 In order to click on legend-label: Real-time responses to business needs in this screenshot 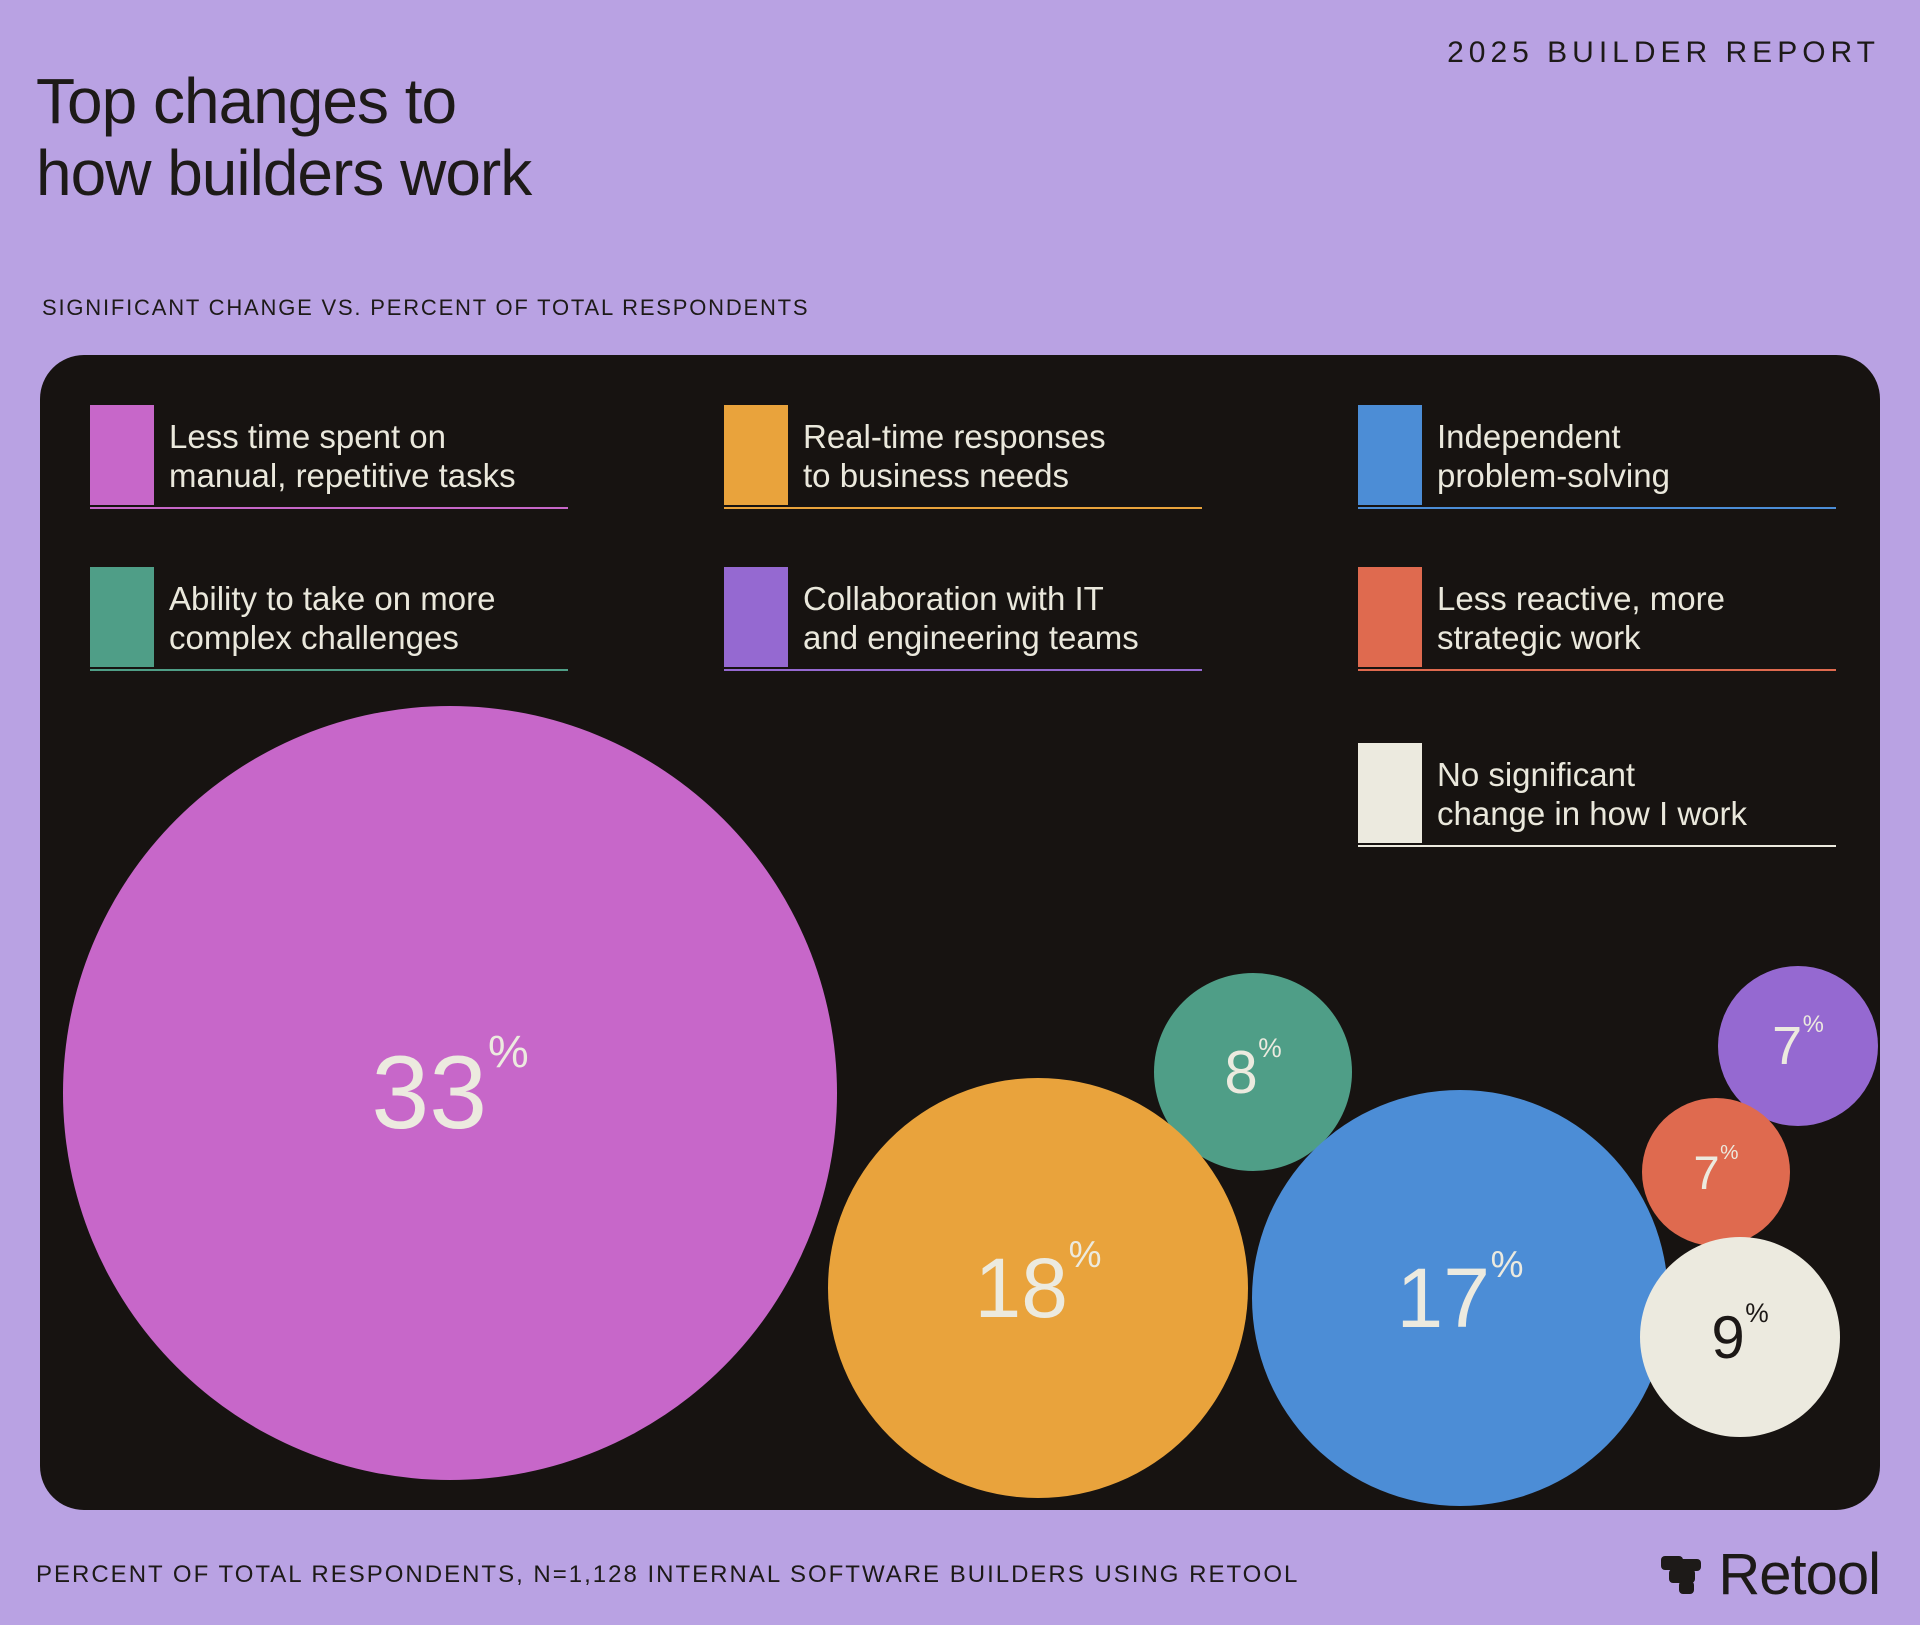, I will do `click(954, 456)`.